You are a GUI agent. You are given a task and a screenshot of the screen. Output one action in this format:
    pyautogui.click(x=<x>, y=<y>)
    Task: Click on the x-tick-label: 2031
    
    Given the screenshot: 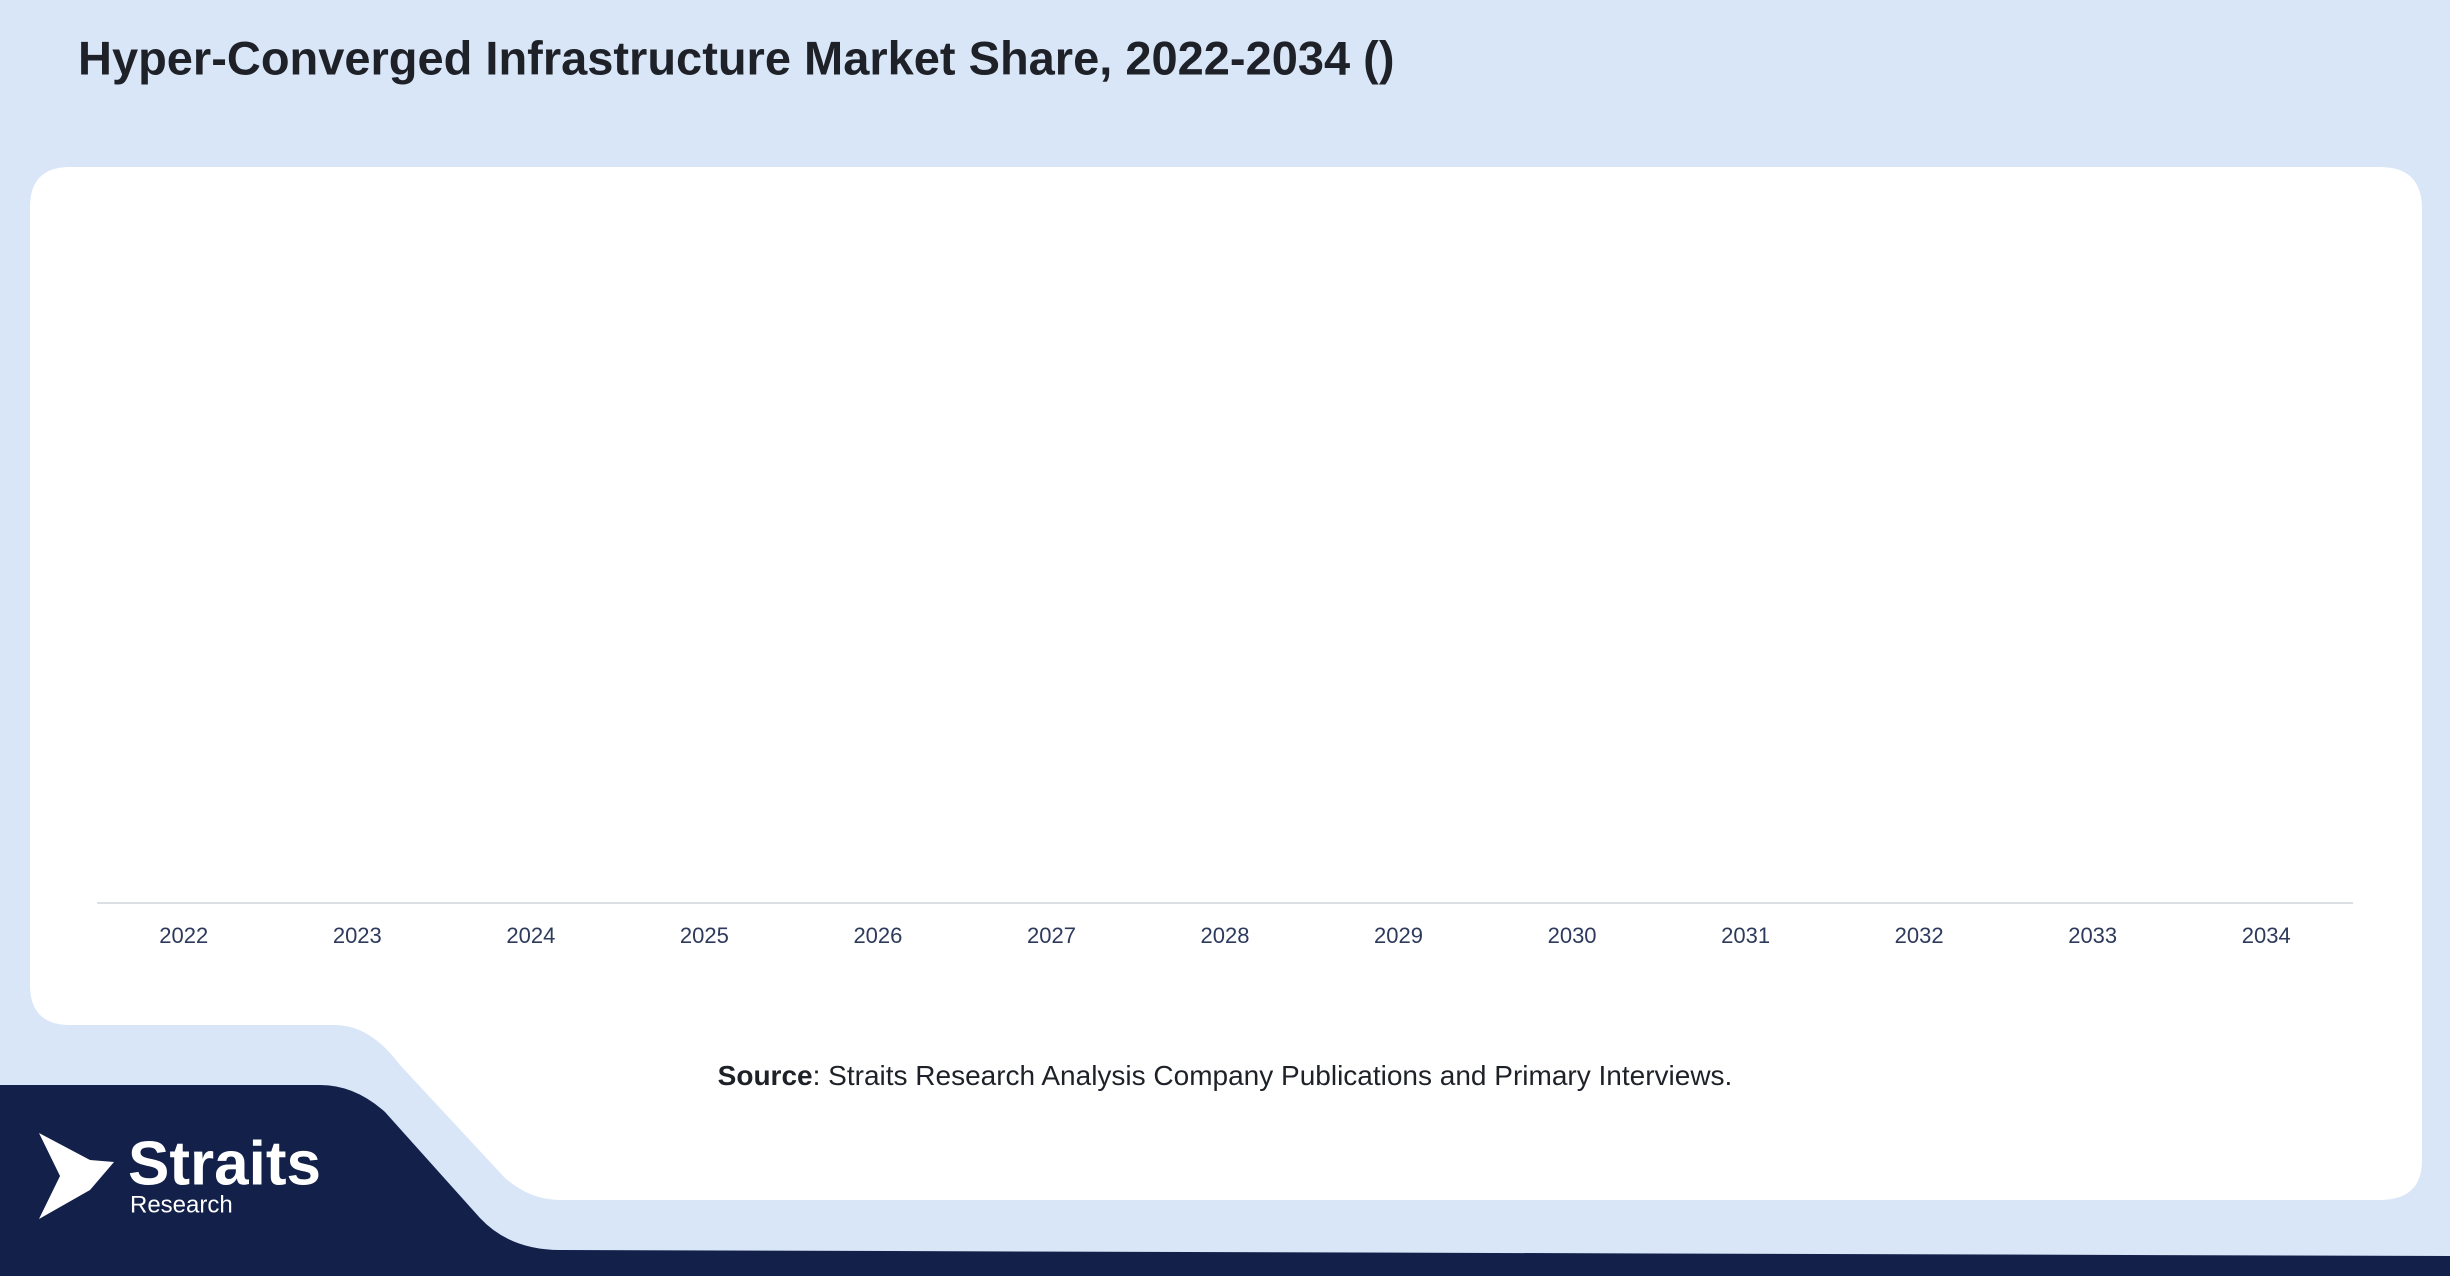 What is the action you would take?
    pyautogui.click(x=1745, y=935)
    